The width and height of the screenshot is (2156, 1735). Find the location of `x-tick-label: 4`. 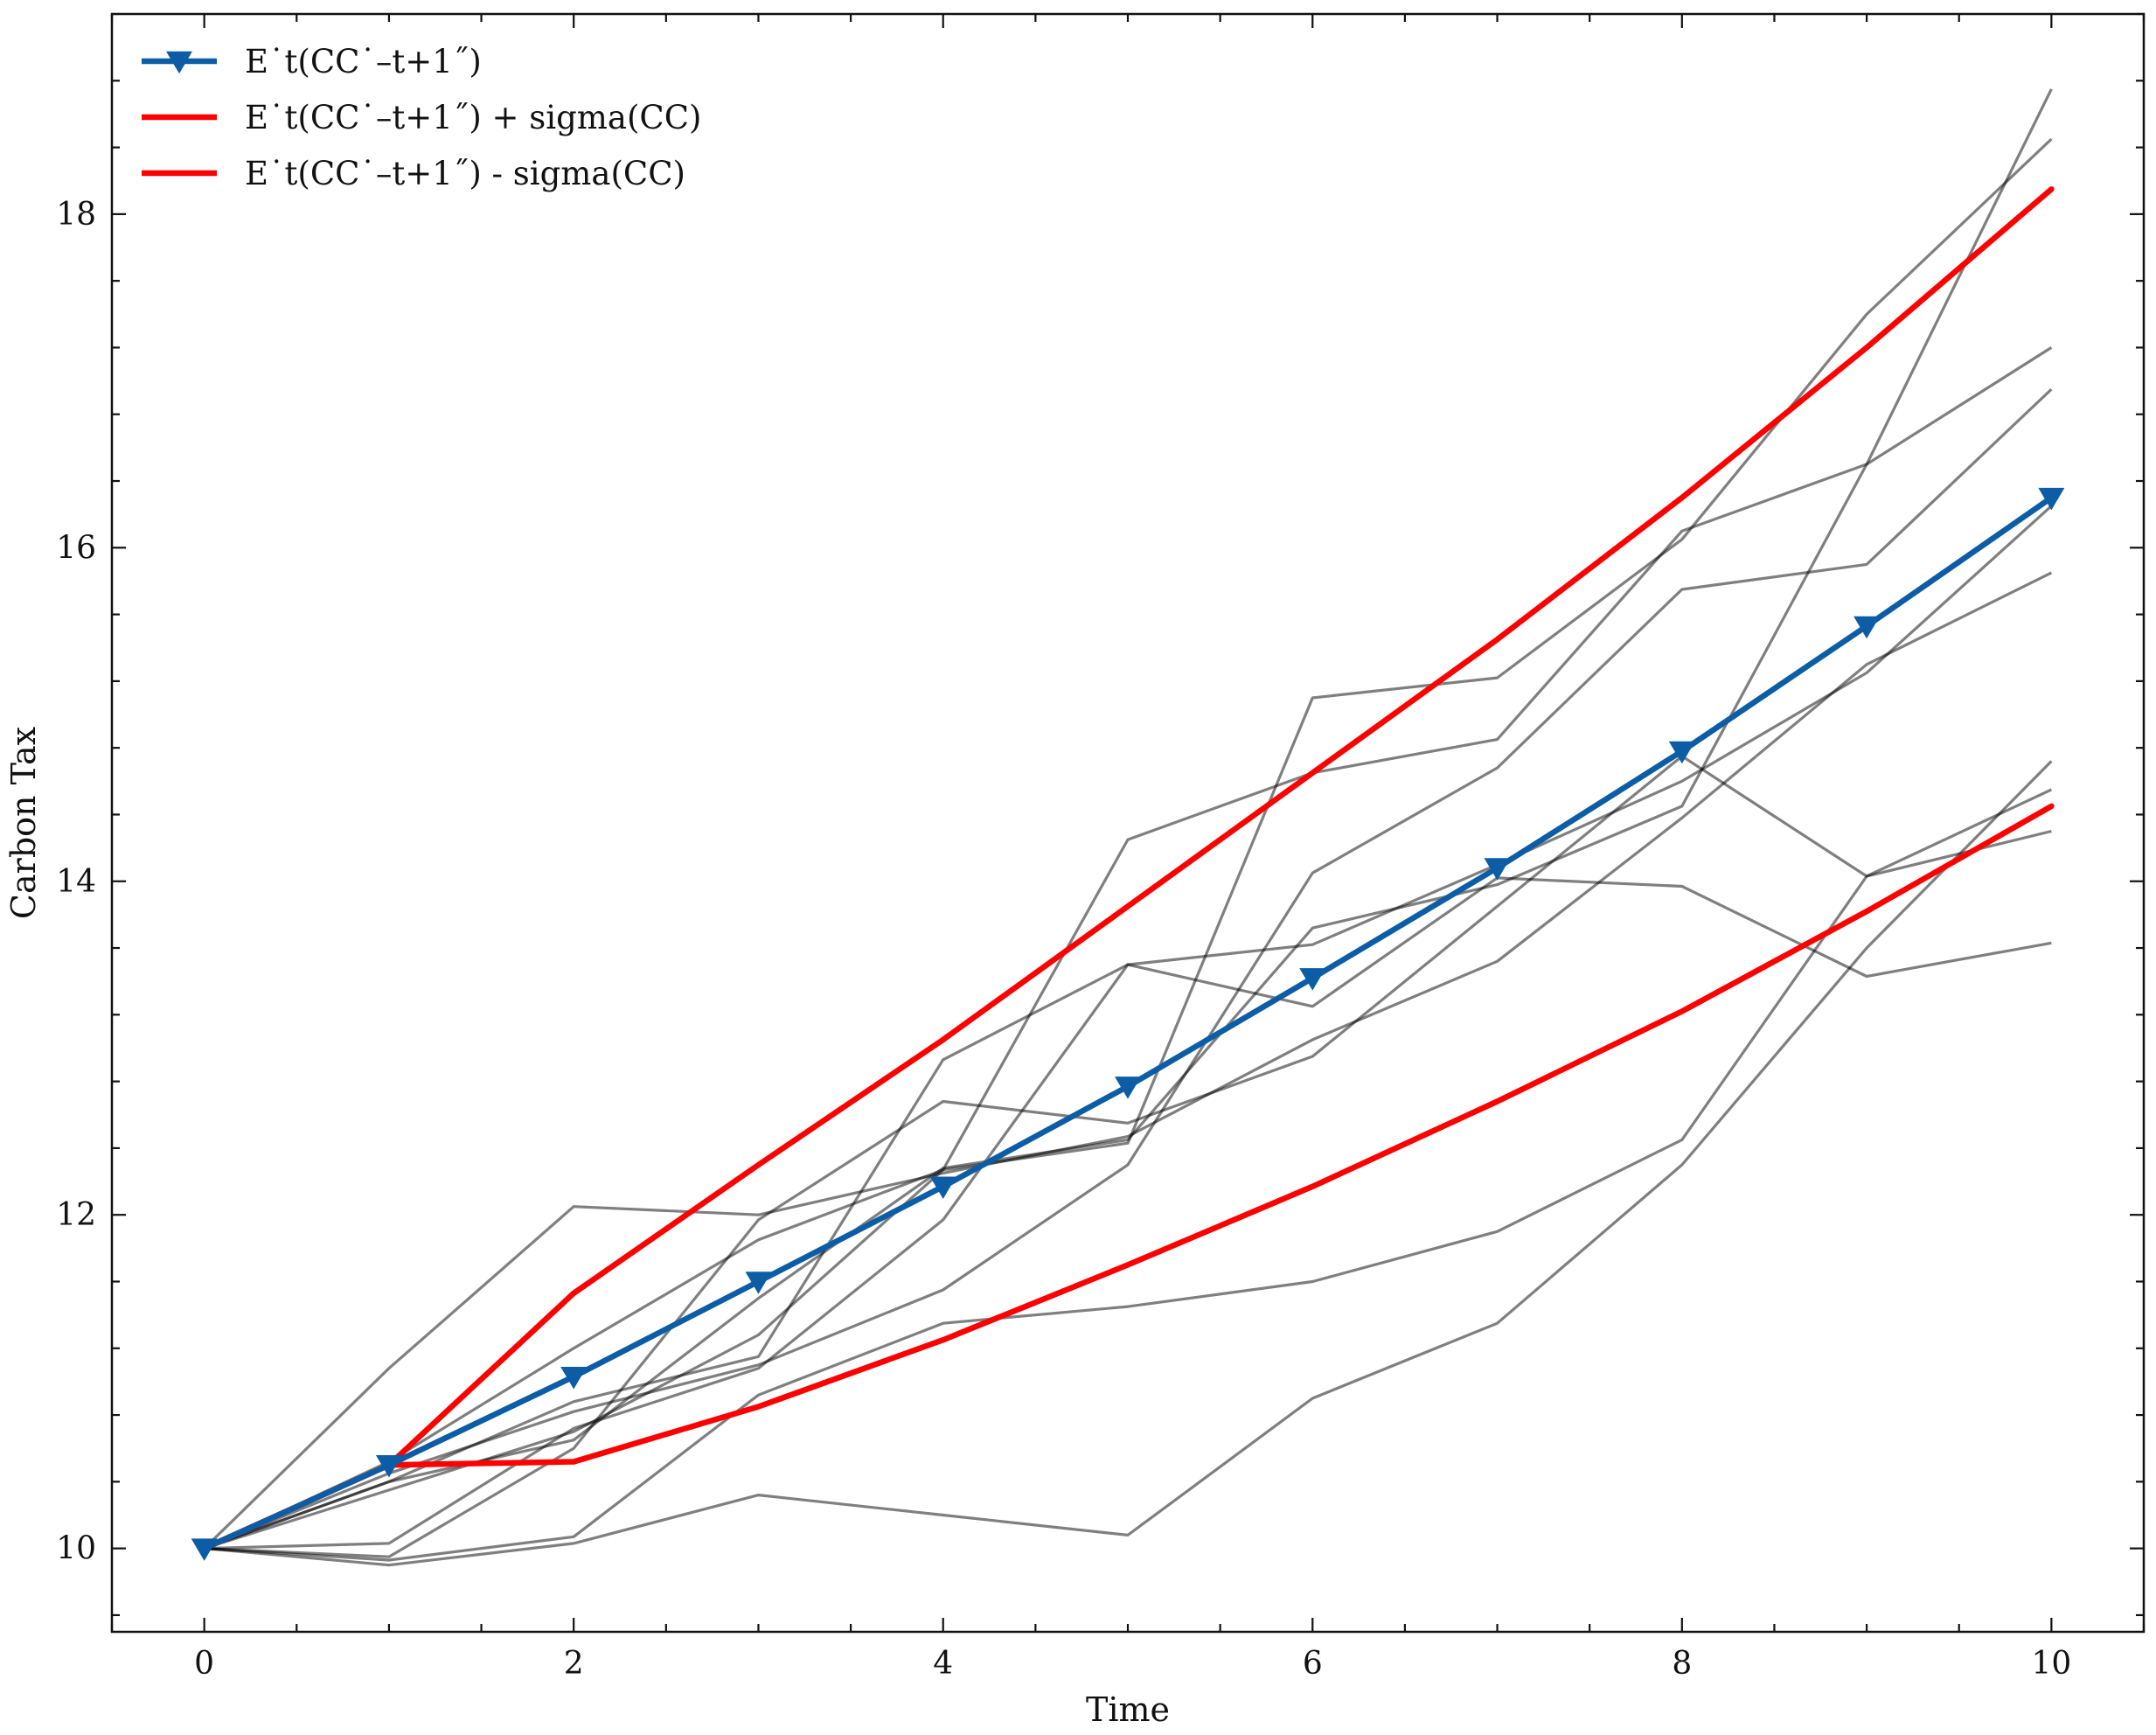

x-tick-label: 4 is located at coordinates (943, 1664).